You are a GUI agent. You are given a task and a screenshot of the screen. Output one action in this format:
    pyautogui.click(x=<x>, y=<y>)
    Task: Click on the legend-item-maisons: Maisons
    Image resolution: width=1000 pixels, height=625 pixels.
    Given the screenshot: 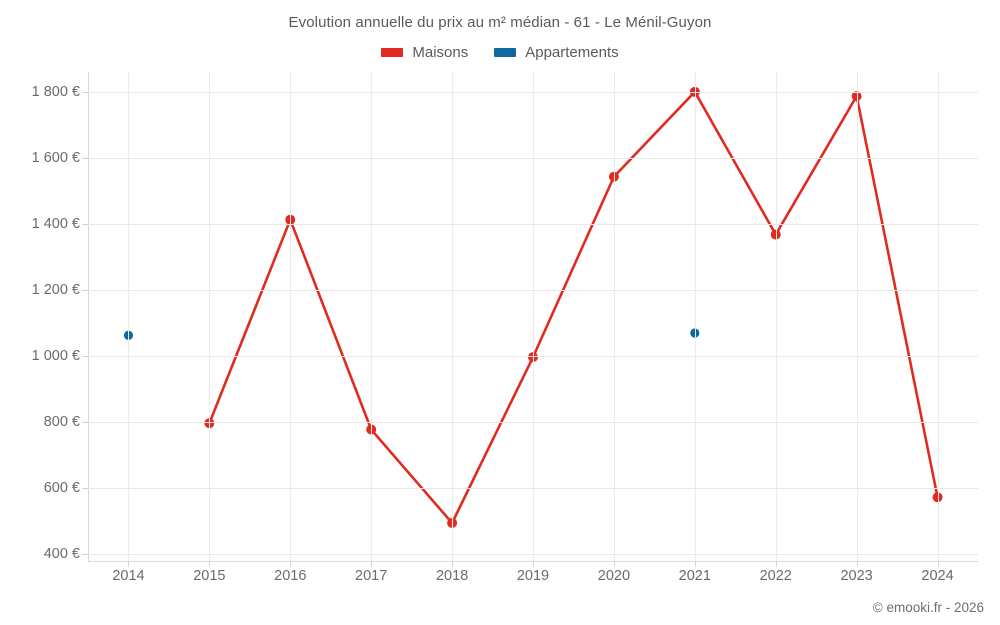 What is the action you would take?
    pyautogui.click(x=424, y=52)
    